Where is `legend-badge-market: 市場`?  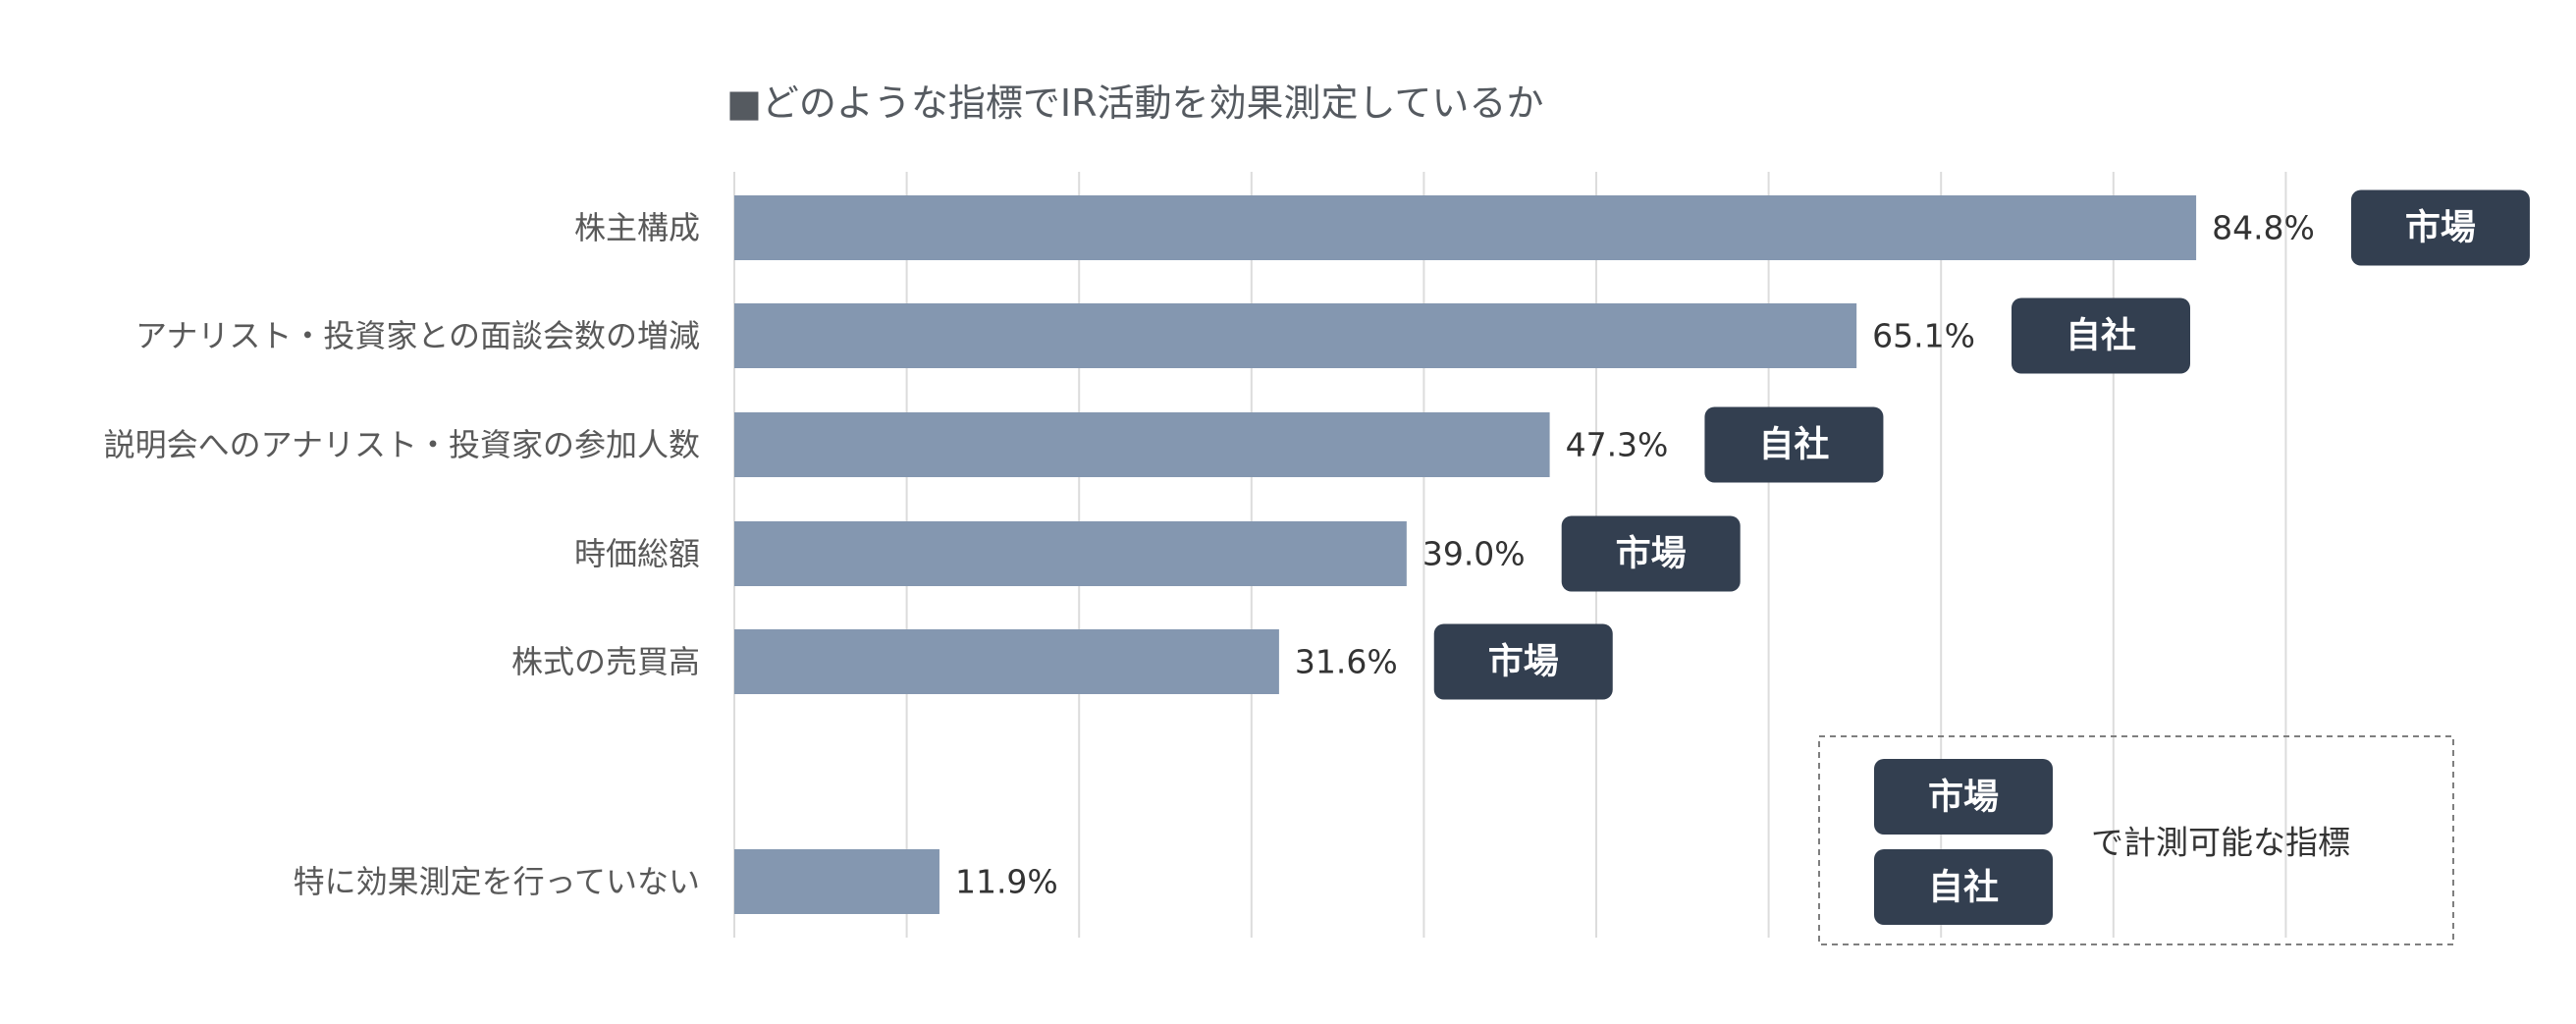 legend-badge-market: 市場 is located at coordinates (1963, 797).